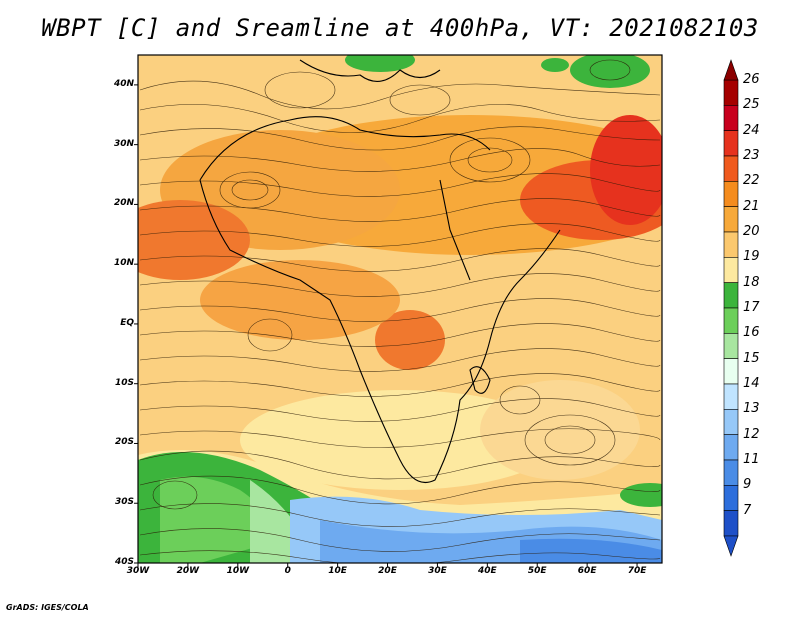 The image size is (800, 618). What do you see at coordinates (751, 409) in the screenshot?
I see `colorbar-level: 13` at bounding box center [751, 409].